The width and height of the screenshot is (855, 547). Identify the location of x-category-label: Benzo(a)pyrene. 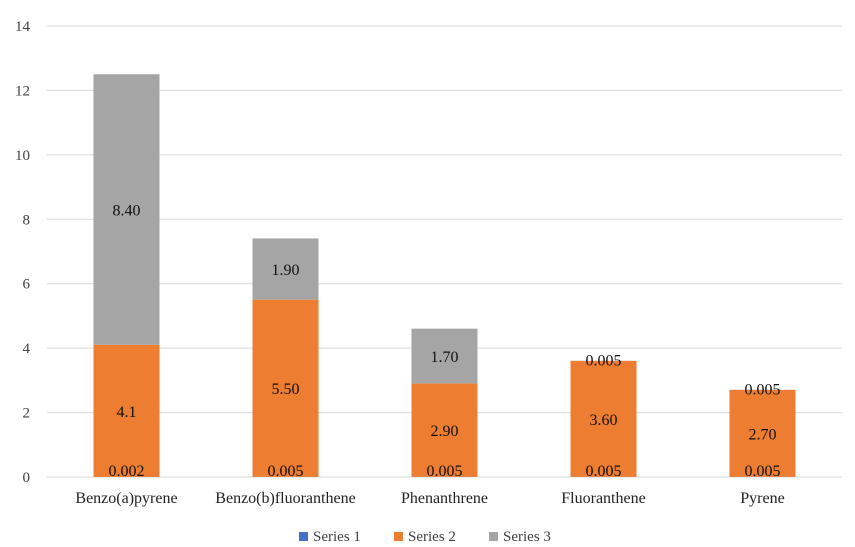
(126, 498).